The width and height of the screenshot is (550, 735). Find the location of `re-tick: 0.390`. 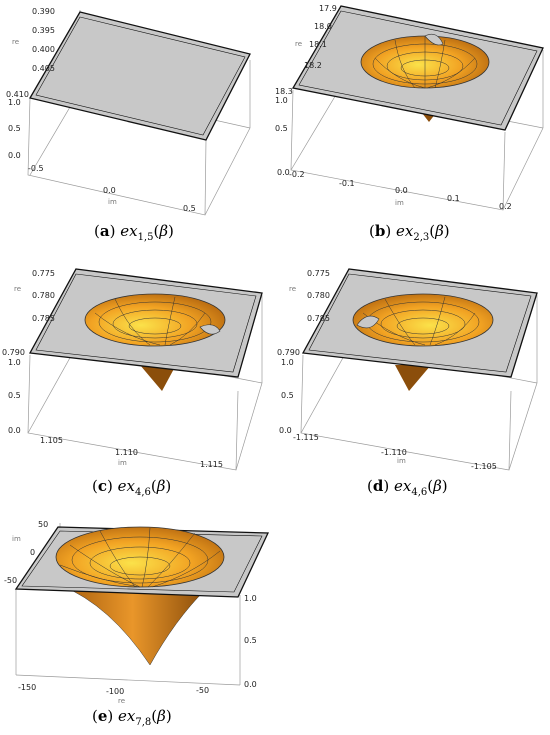

re-tick: 0.390 is located at coordinates (43, 11).